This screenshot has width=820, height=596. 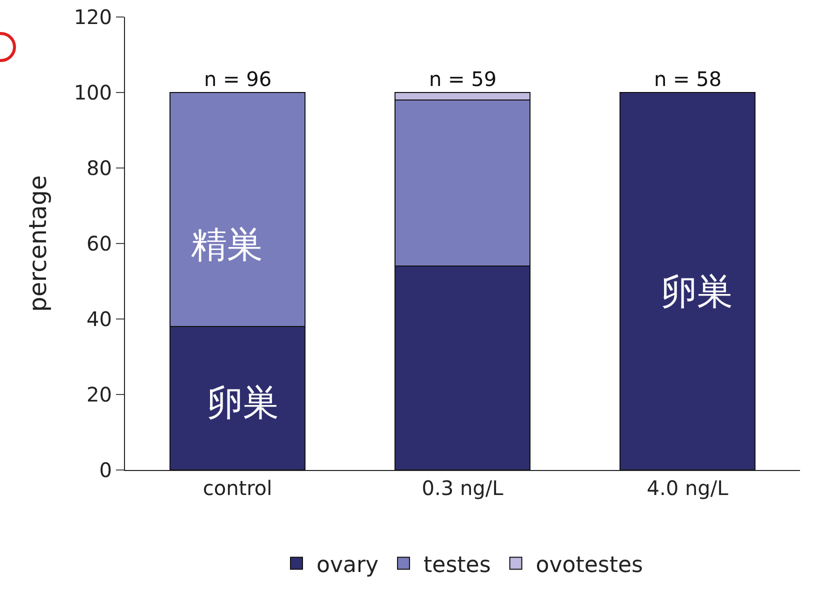 What do you see at coordinates (99, 319) in the screenshot?
I see `y-tick-label: 40` at bounding box center [99, 319].